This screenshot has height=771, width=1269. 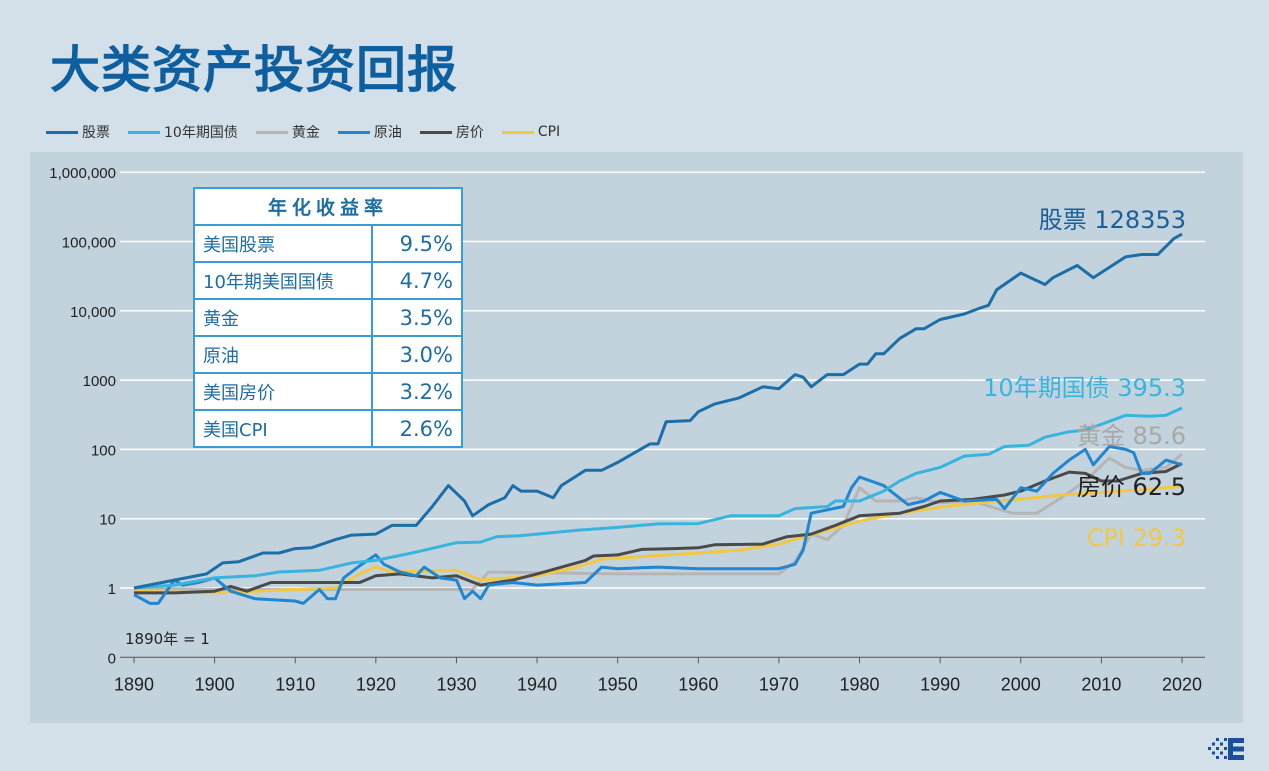 What do you see at coordinates (618, 684) in the screenshot?
I see `x-tick-label: 1950` at bounding box center [618, 684].